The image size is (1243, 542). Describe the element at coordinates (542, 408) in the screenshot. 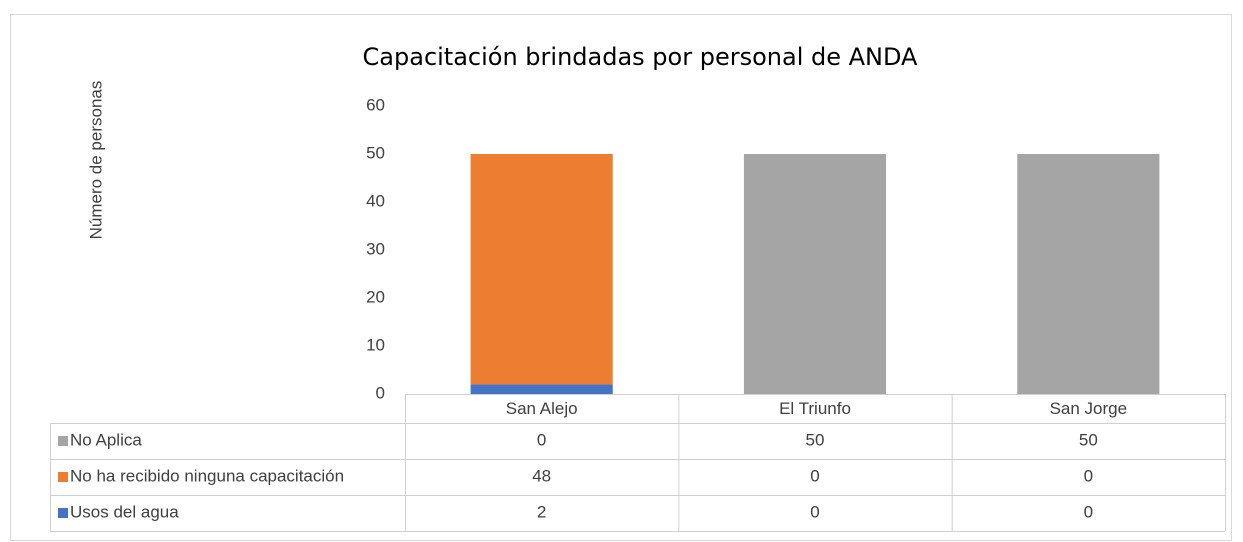

I see `x-tick-label: San Alejo` at that location.